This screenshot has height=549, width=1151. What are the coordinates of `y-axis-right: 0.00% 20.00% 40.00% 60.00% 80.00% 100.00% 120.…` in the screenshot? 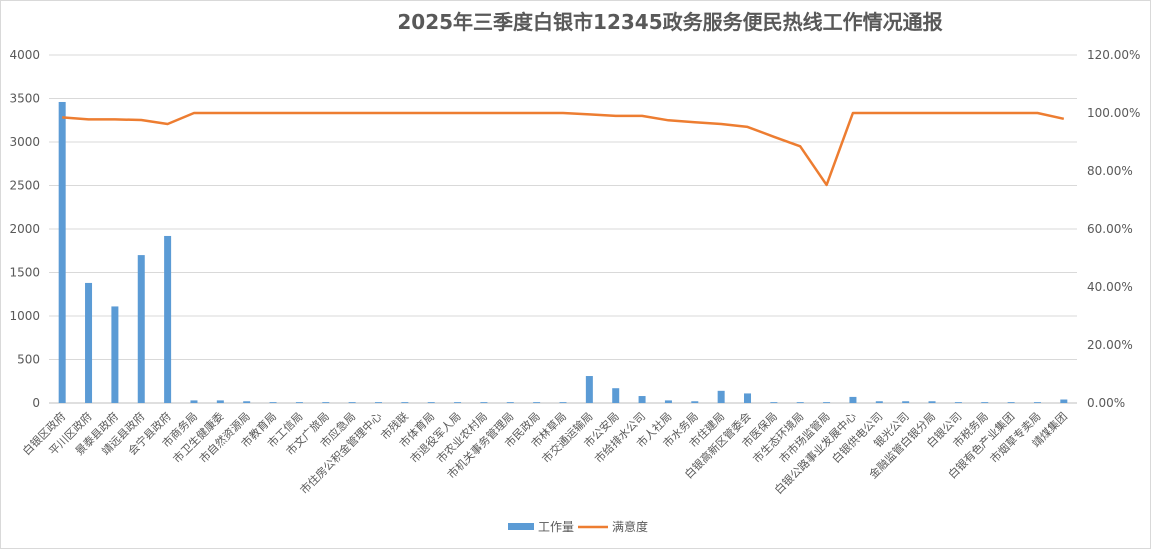 It's located at (1113, 229).